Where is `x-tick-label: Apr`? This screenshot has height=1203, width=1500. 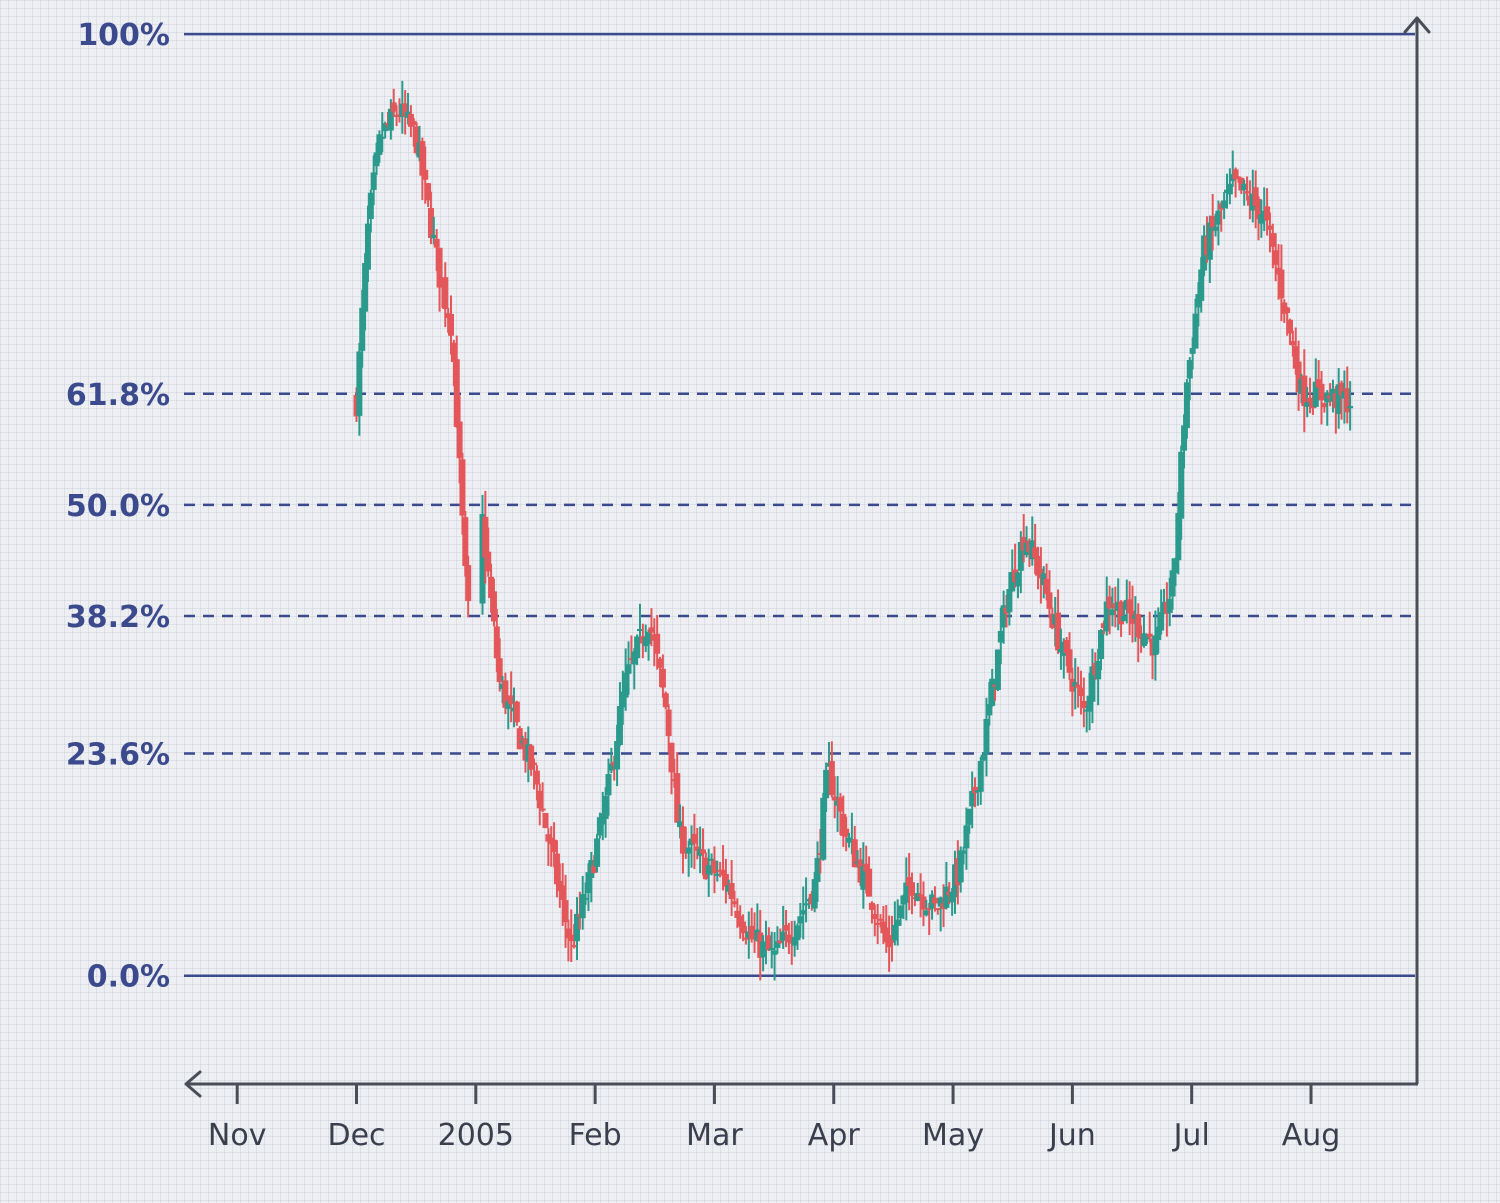 x-tick-label: Apr is located at coordinates (834, 1135).